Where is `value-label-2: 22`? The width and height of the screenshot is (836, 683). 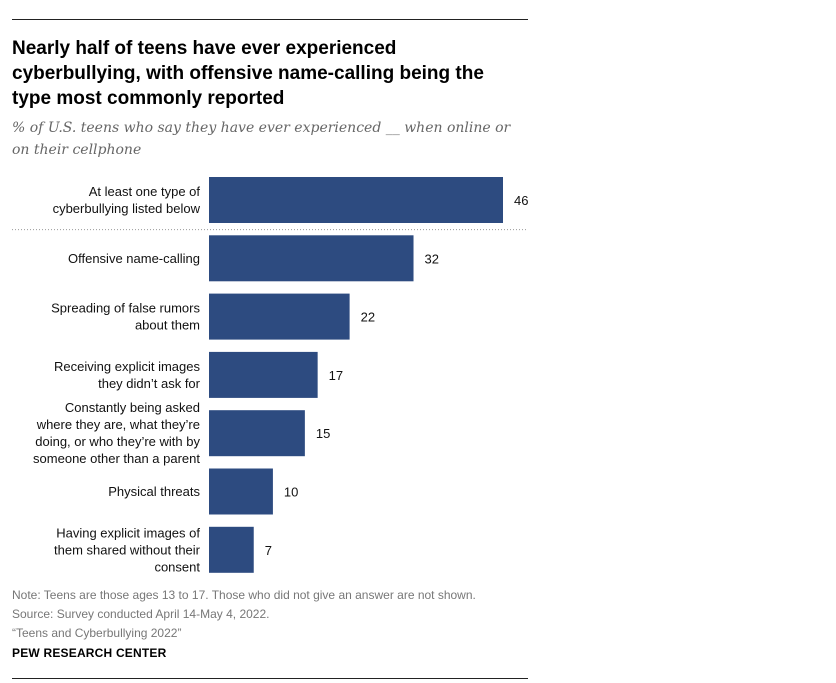 value-label-2: 22 is located at coordinates (368, 317).